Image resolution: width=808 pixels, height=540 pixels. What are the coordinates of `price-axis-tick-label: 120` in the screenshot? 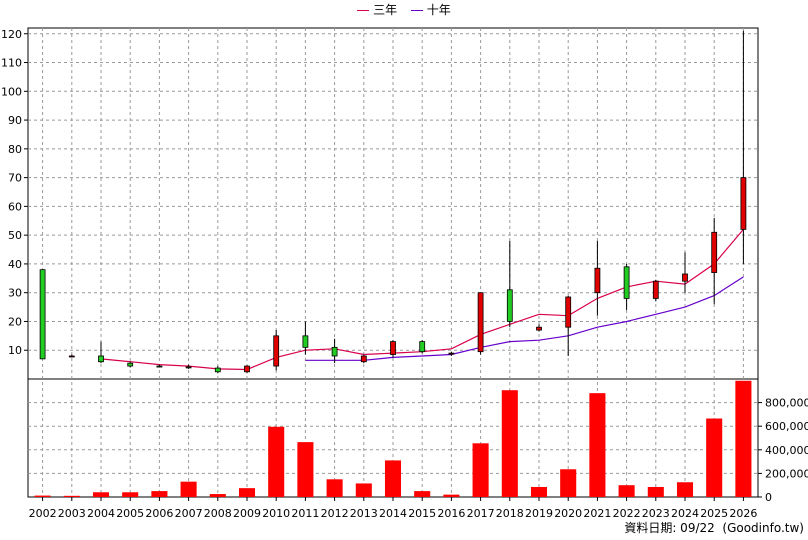 It's located at (11, 34).